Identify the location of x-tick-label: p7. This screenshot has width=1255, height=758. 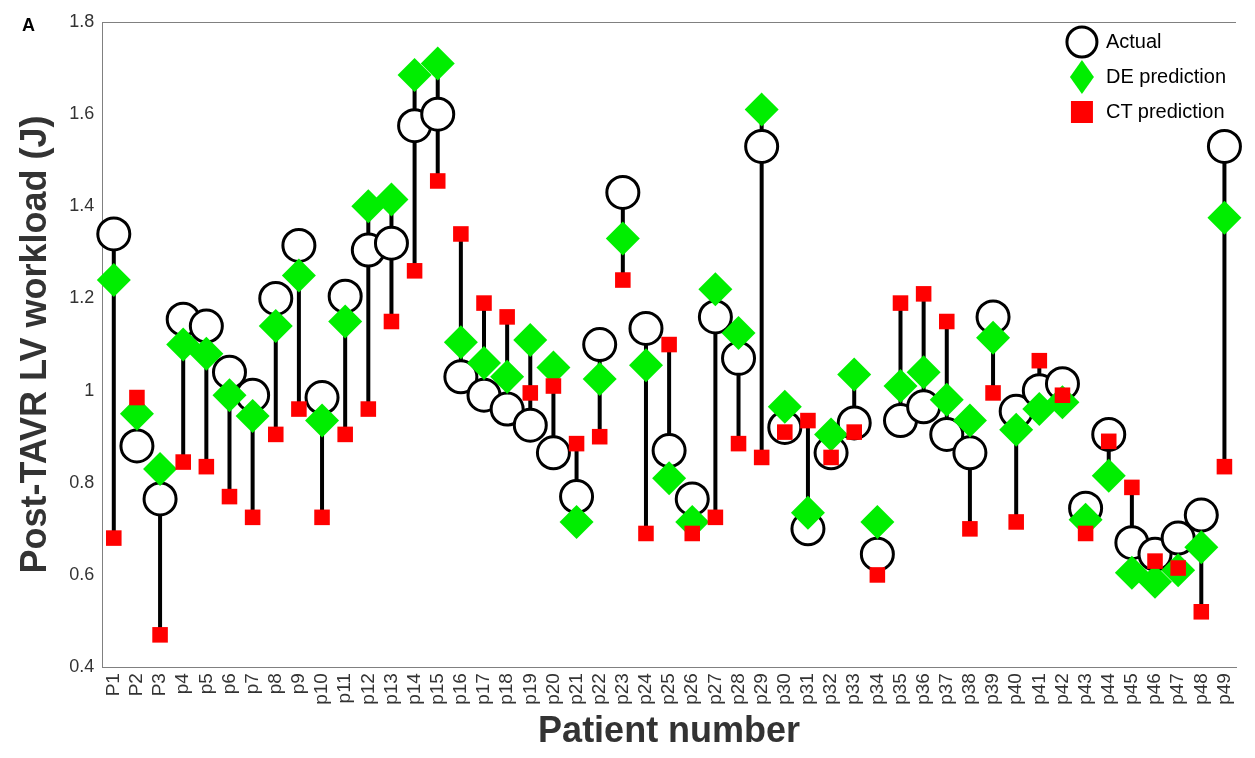
(251, 684).